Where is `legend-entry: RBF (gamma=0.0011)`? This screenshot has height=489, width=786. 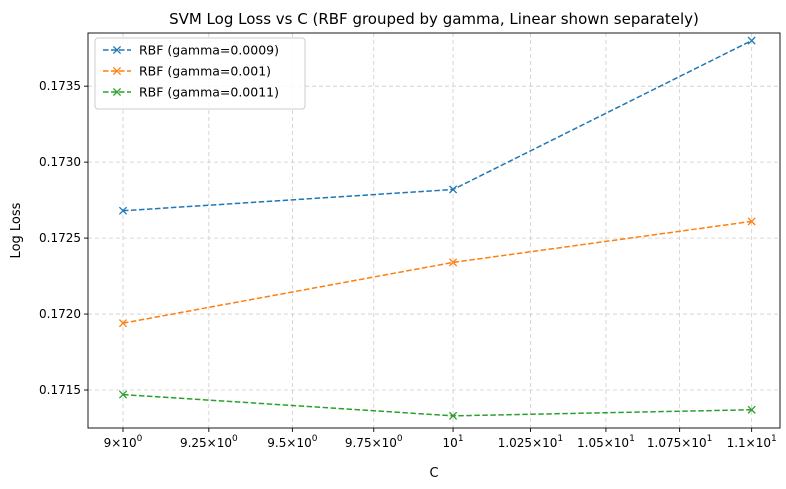
legend-entry: RBF (gamma=0.0011) is located at coordinates (191, 92).